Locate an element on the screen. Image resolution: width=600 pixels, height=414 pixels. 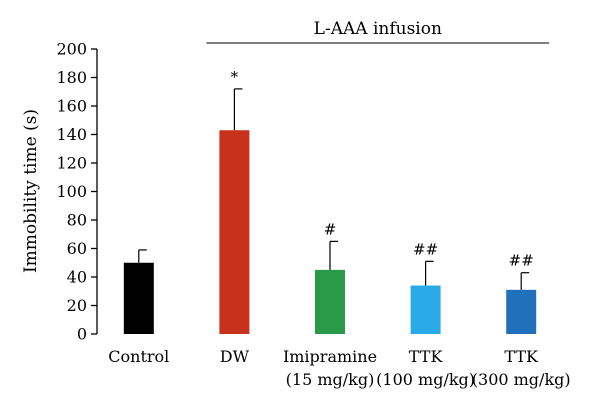
category-label: DW is located at coordinates (235, 356).